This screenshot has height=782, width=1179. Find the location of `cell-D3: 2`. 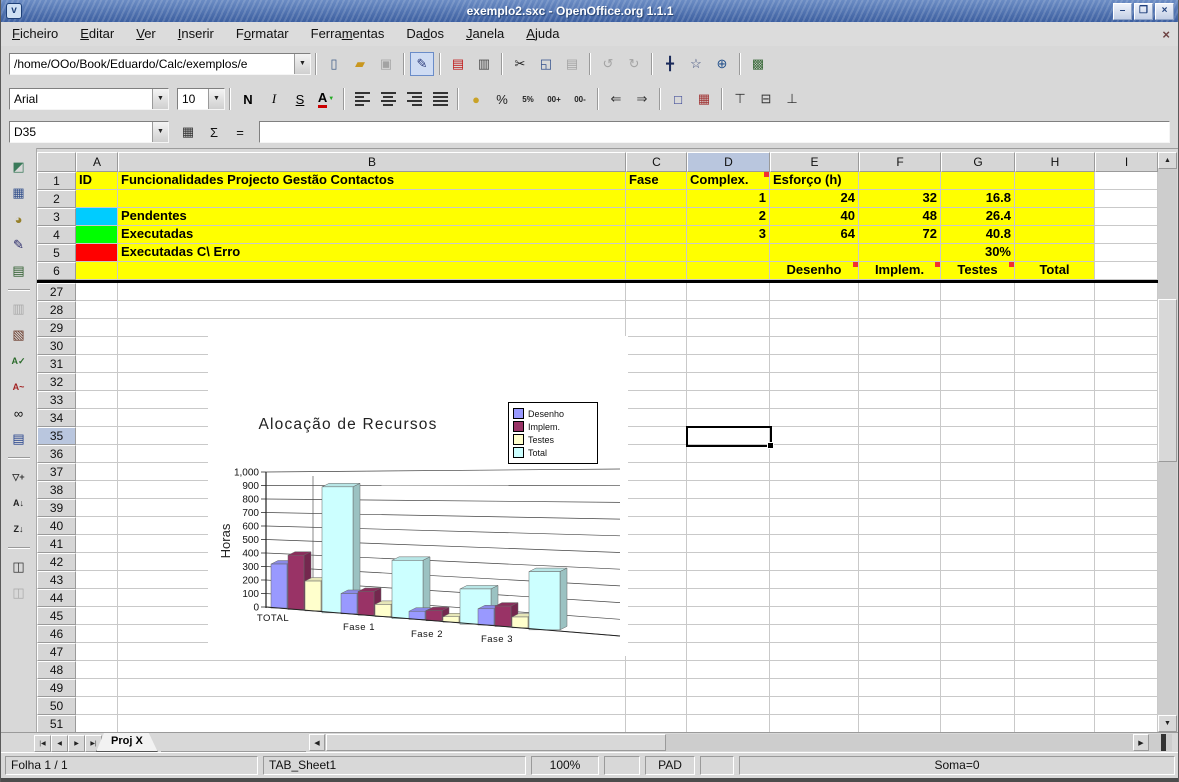

cell-D3: 2 is located at coordinates (728, 217).